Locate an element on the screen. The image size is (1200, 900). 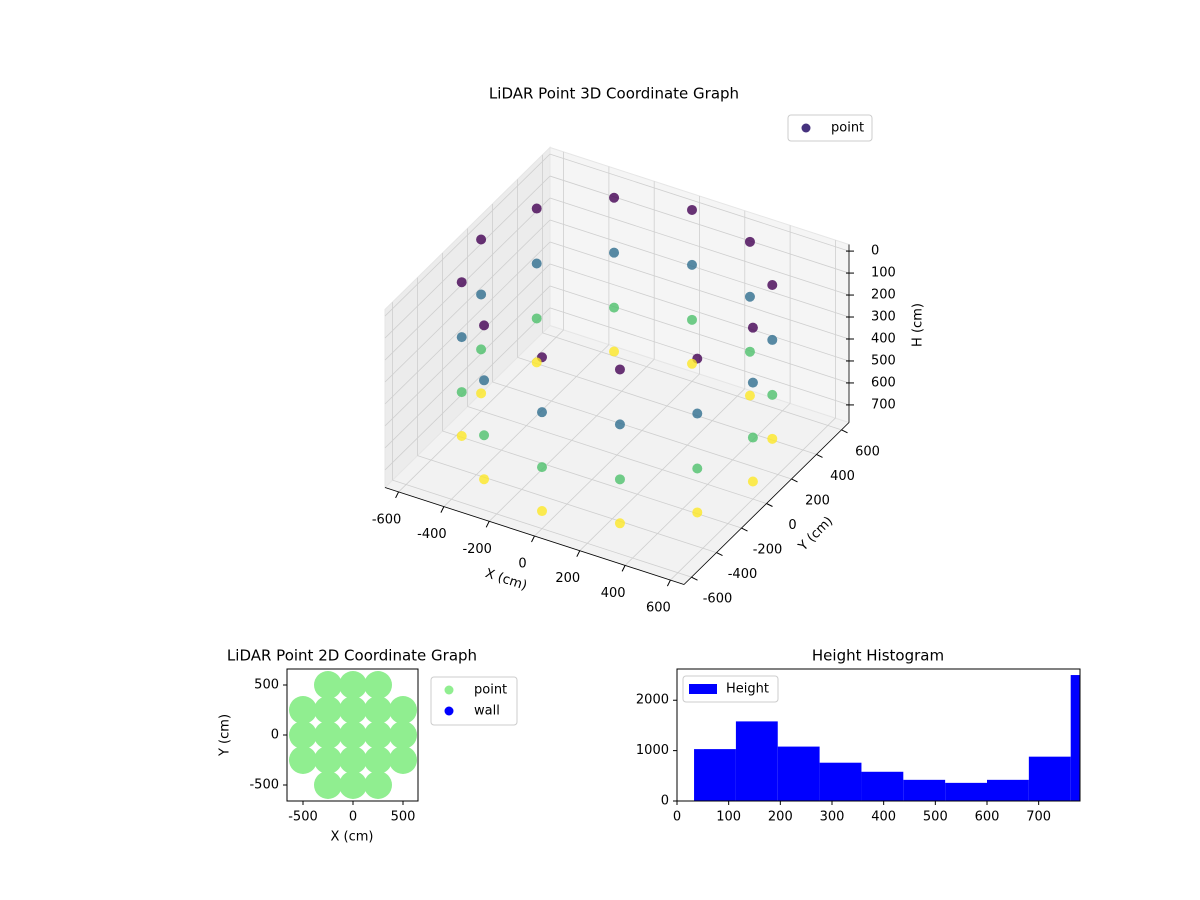
x-tick-label: 500 is located at coordinates (403, 817).